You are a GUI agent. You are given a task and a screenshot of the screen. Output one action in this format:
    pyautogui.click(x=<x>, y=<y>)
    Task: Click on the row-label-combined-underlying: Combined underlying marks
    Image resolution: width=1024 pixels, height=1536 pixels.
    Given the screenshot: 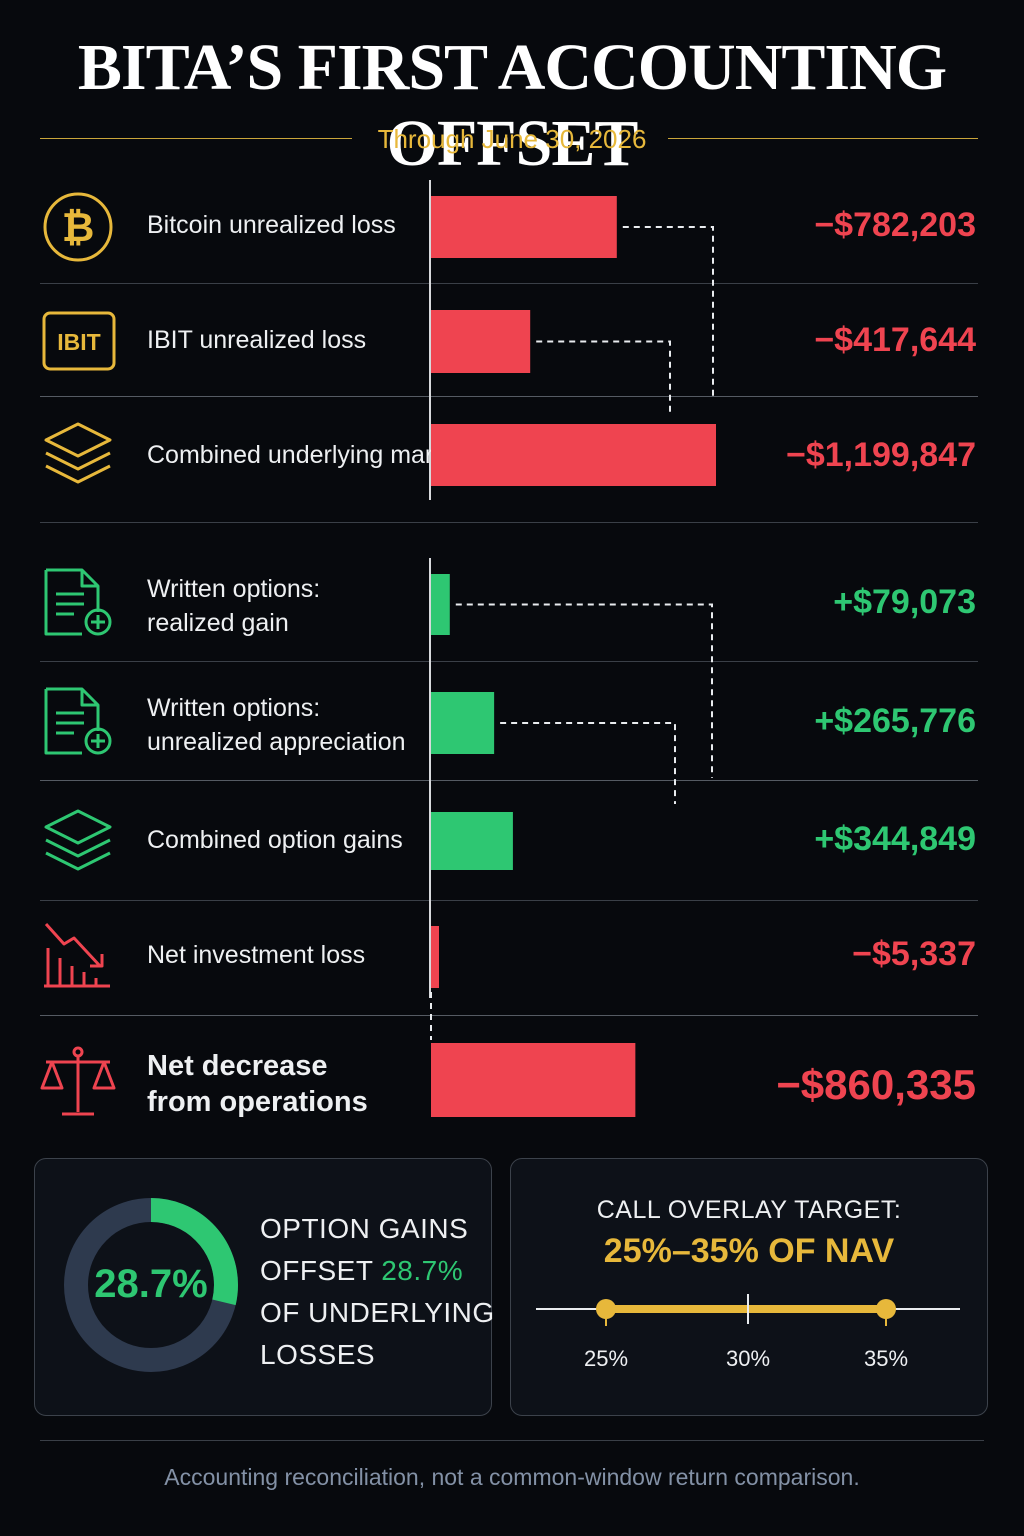 What is the action you would take?
    pyautogui.click(x=303, y=455)
    